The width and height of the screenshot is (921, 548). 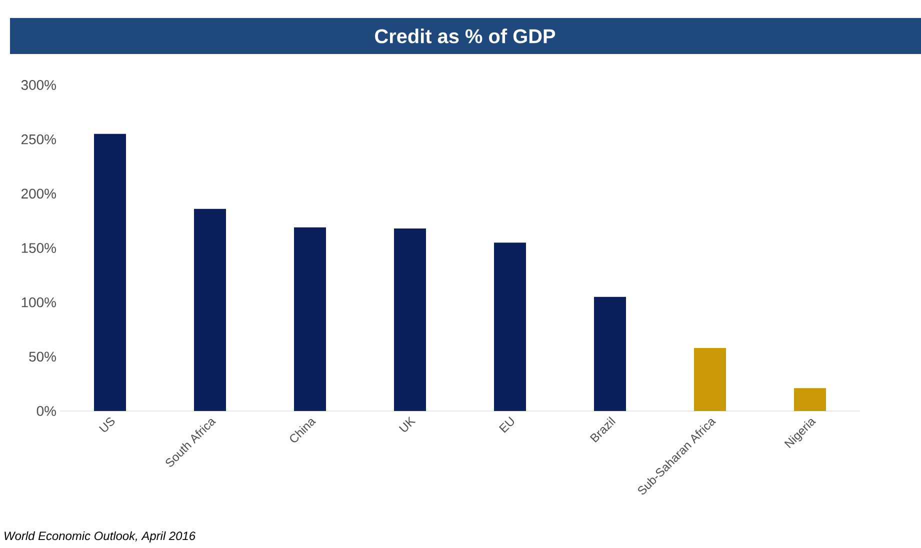 I want to click on x-tick-label: US, so click(x=107, y=424).